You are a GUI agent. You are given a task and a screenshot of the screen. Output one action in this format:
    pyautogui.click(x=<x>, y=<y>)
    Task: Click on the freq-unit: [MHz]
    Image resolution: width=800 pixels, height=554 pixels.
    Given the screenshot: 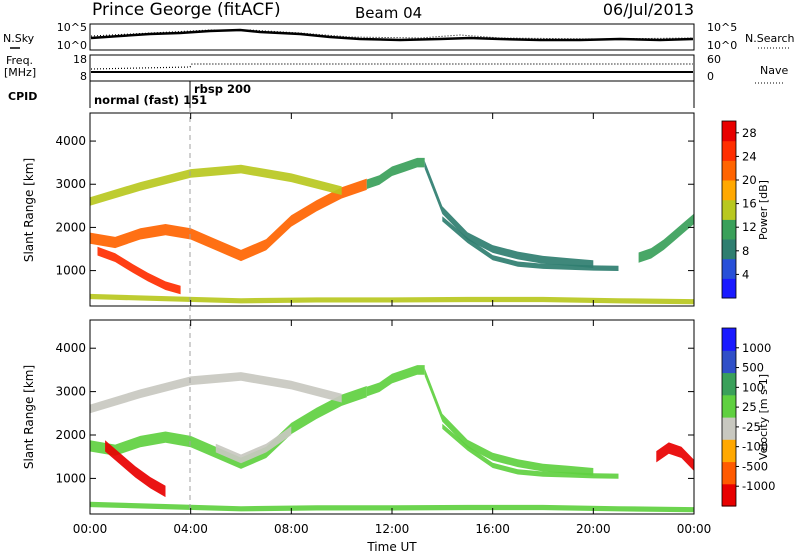 What is the action you would take?
    pyautogui.click(x=20, y=72)
    